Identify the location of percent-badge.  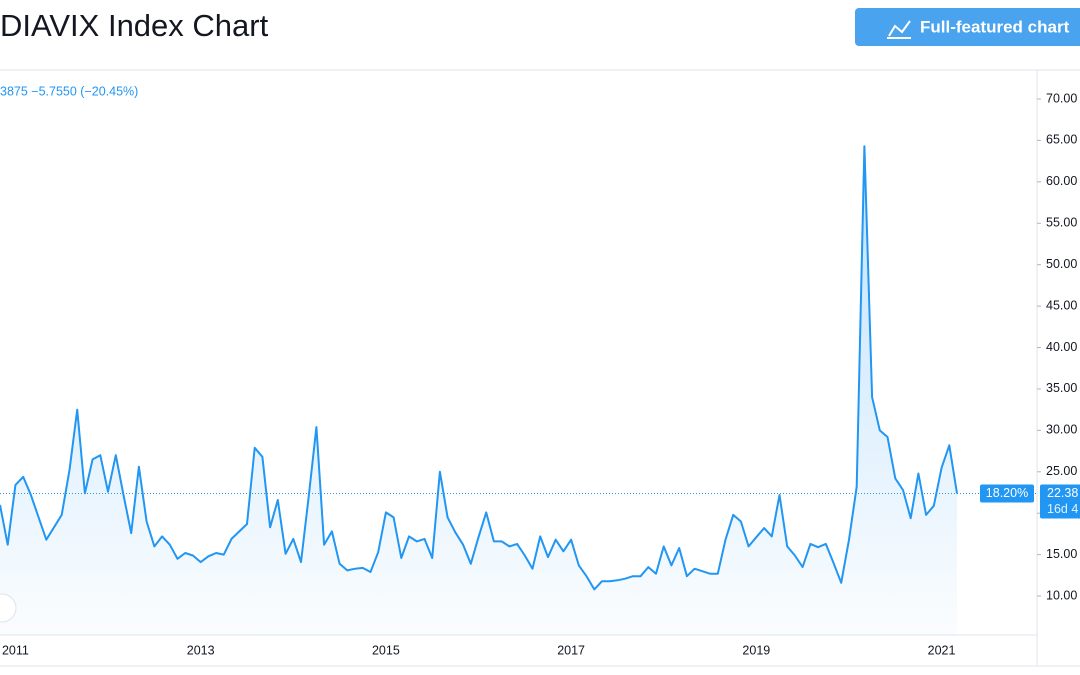
(1007, 493).